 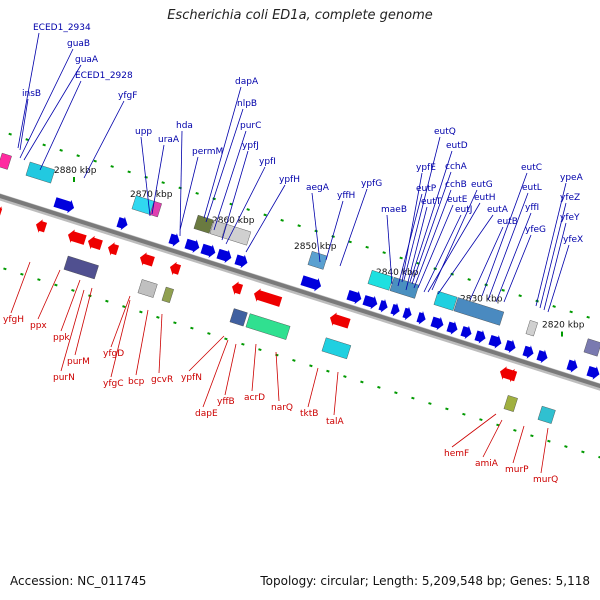 I want to click on gene-label-eutG: eutG, so click(x=482, y=185).